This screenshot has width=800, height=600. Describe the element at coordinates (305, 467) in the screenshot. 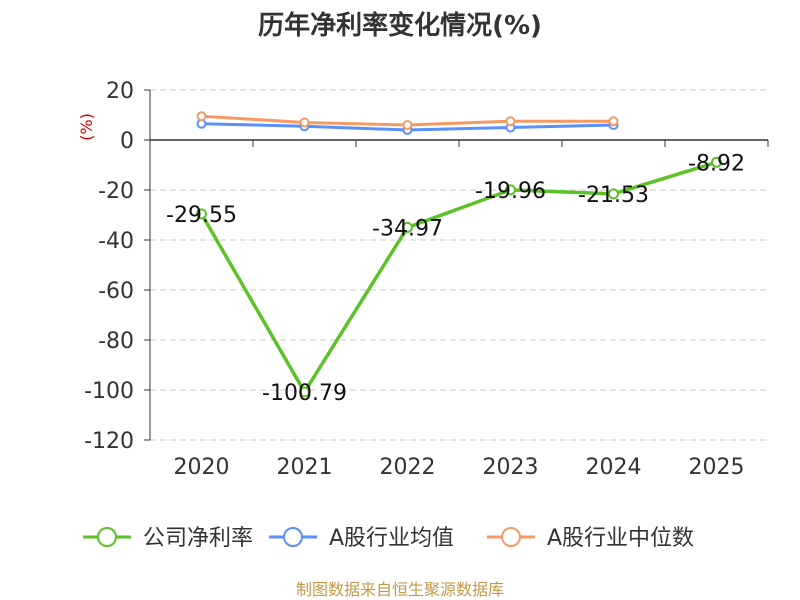

I see `x-tick-label: 2021` at that location.